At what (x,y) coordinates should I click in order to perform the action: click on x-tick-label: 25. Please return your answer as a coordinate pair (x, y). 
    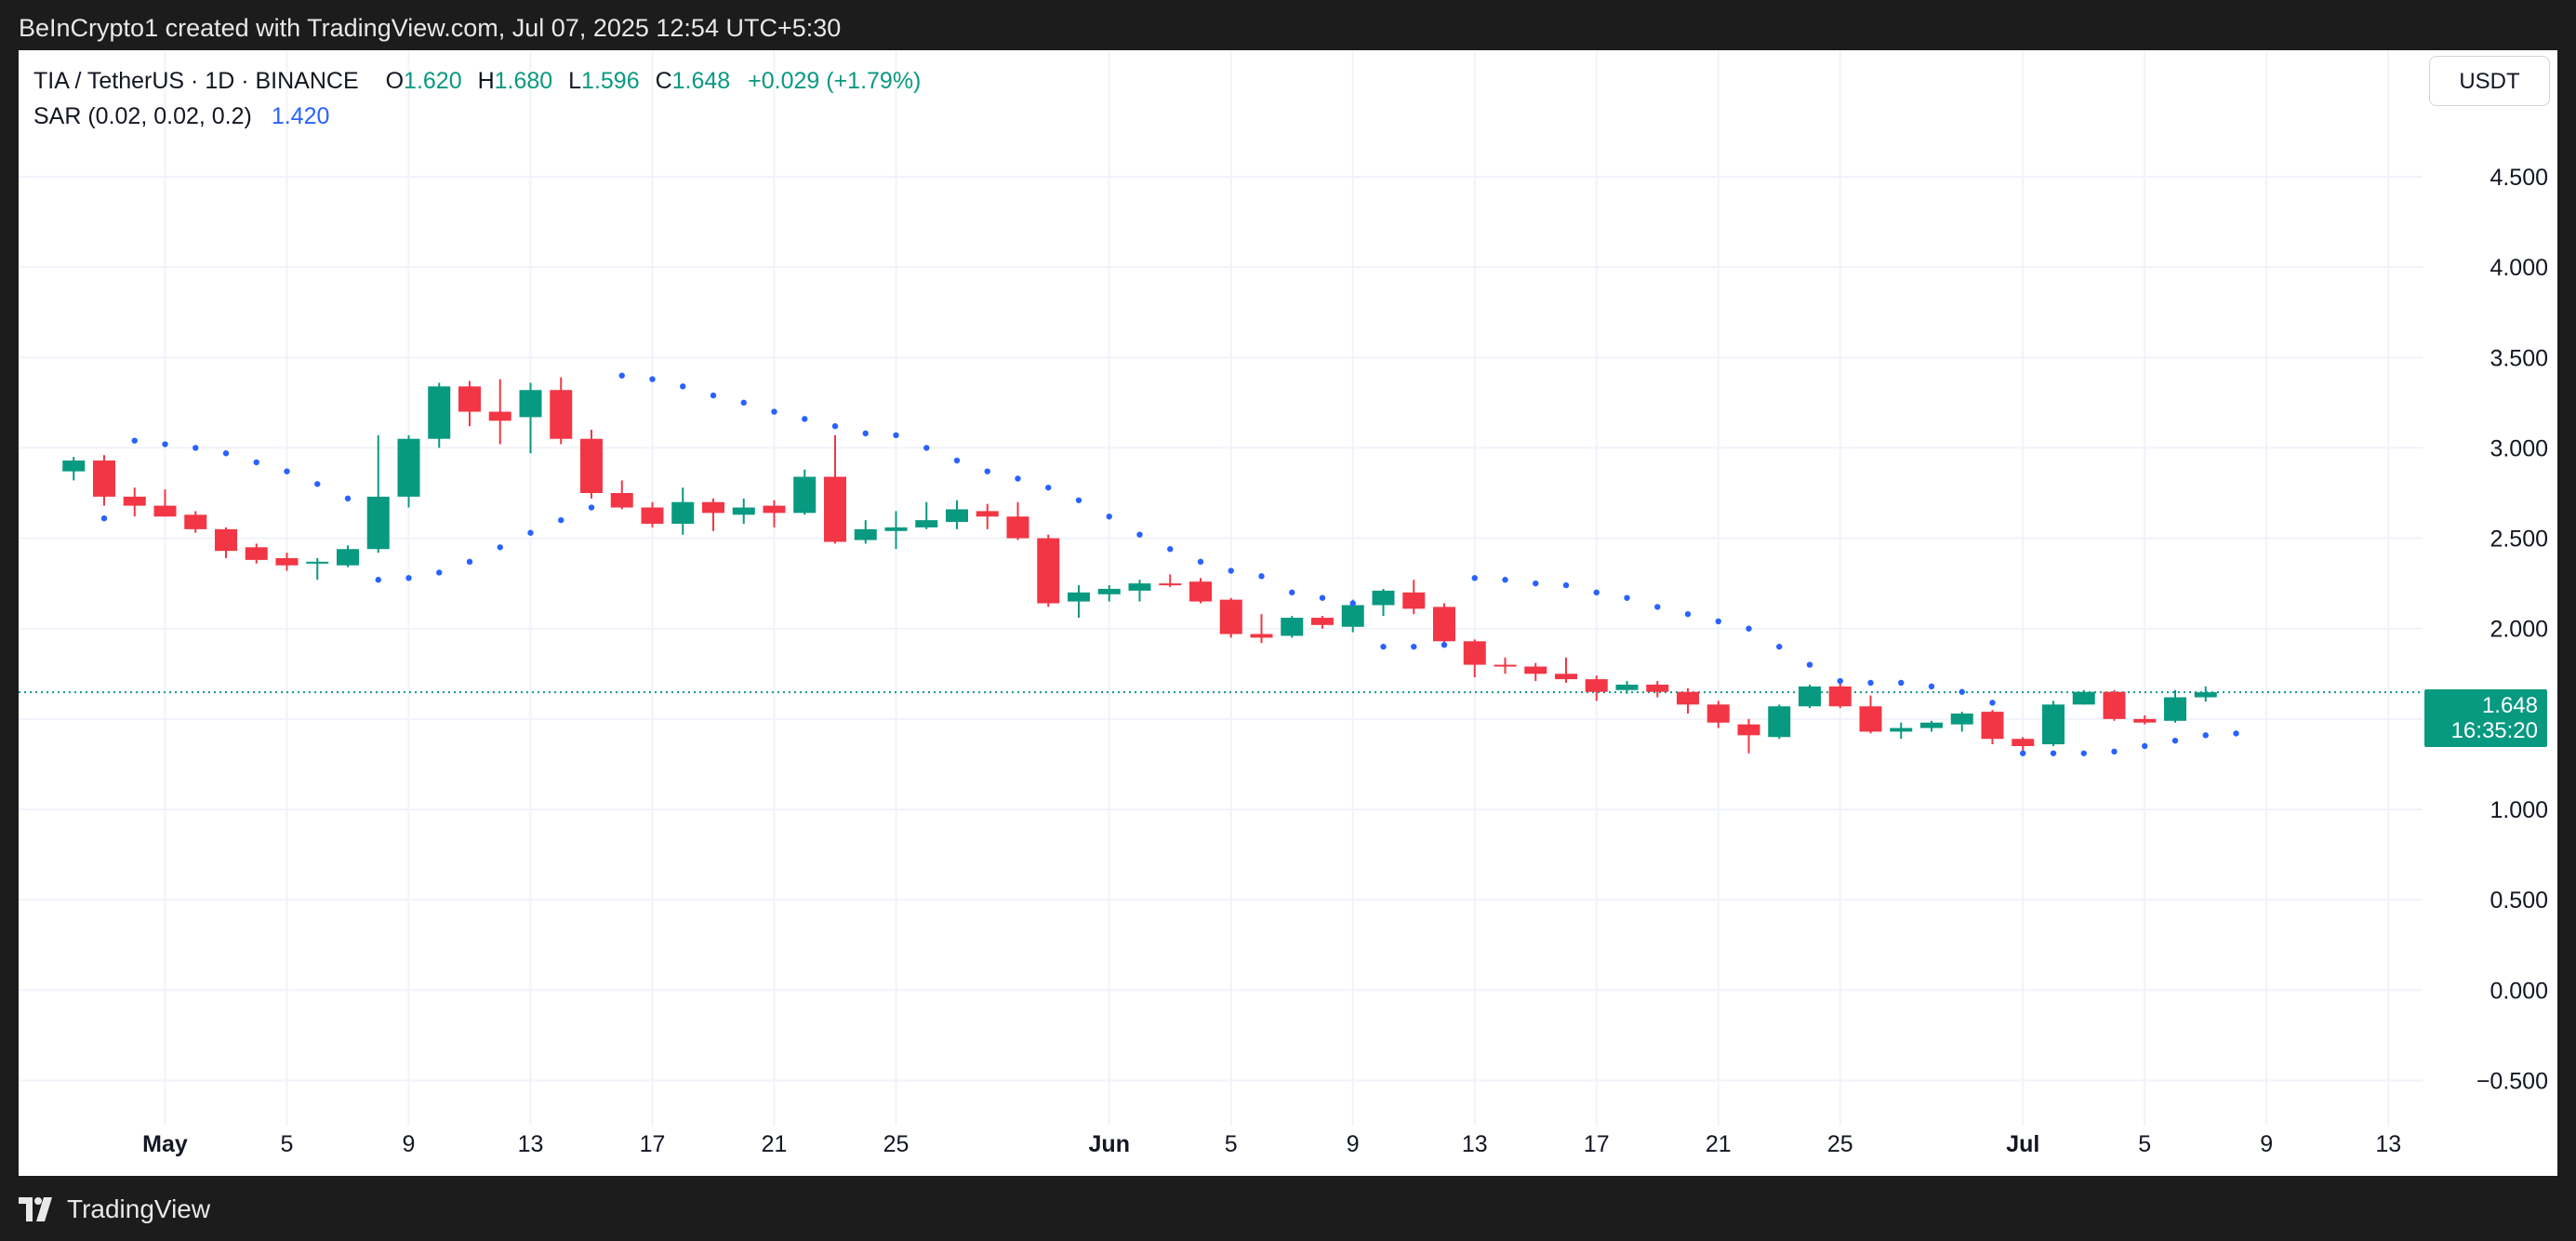
    Looking at the image, I should click on (1840, 1144).